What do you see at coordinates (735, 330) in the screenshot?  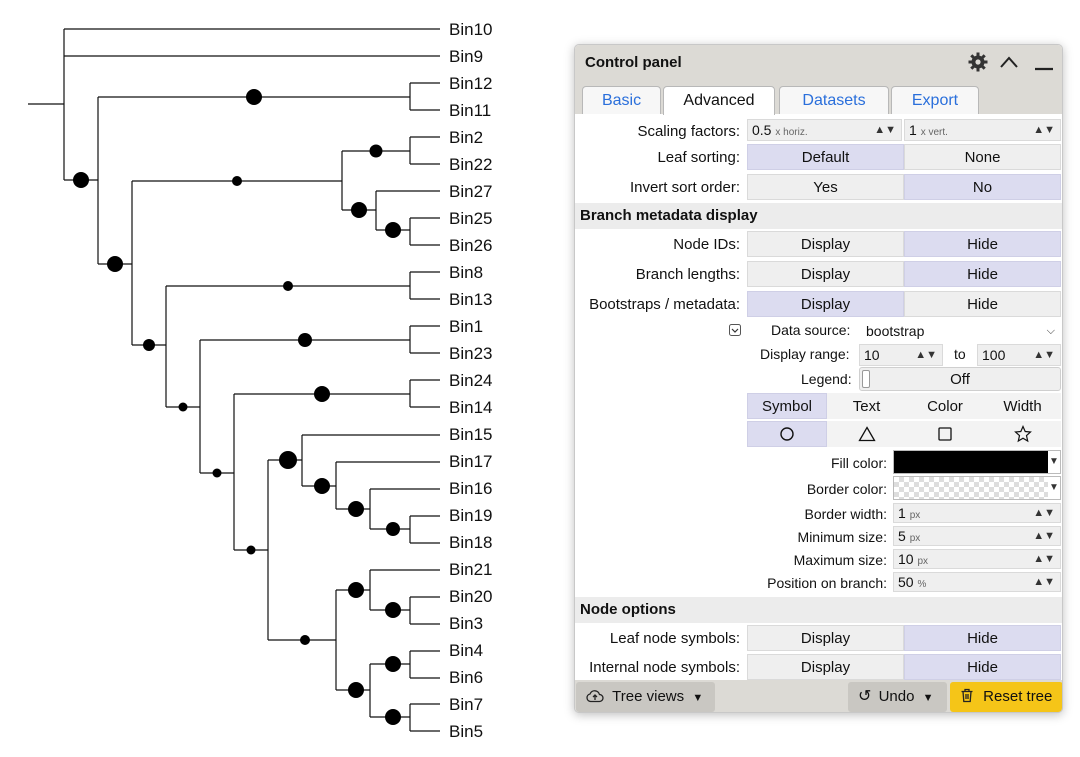 I see `collapse-toggle-icon` at bounding box center [735, 330].